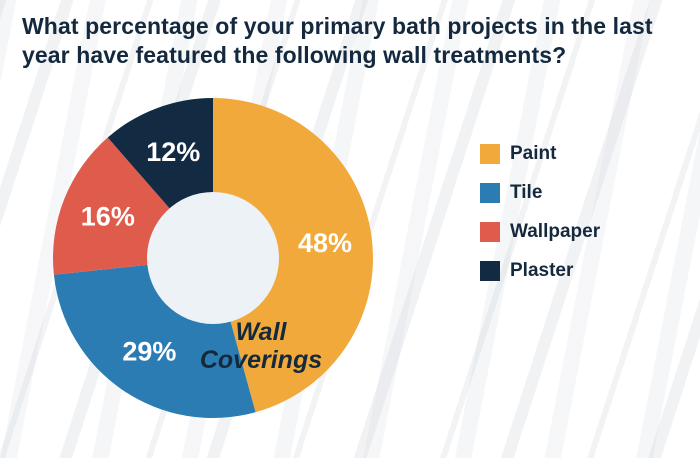 Image resolution: width=700 pixels, height=458 pixels. Describe the element at coordinates (490, 232) in the screenshot. I see `legend-swatch-wallpaper` at that location.